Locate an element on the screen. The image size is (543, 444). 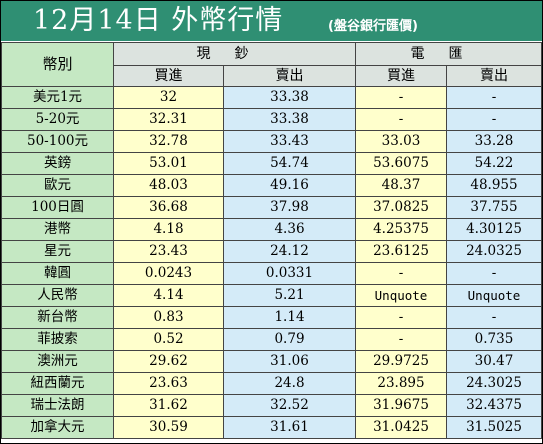
cash-buy-cell: 48.03 is located at coordinates (168, 185).